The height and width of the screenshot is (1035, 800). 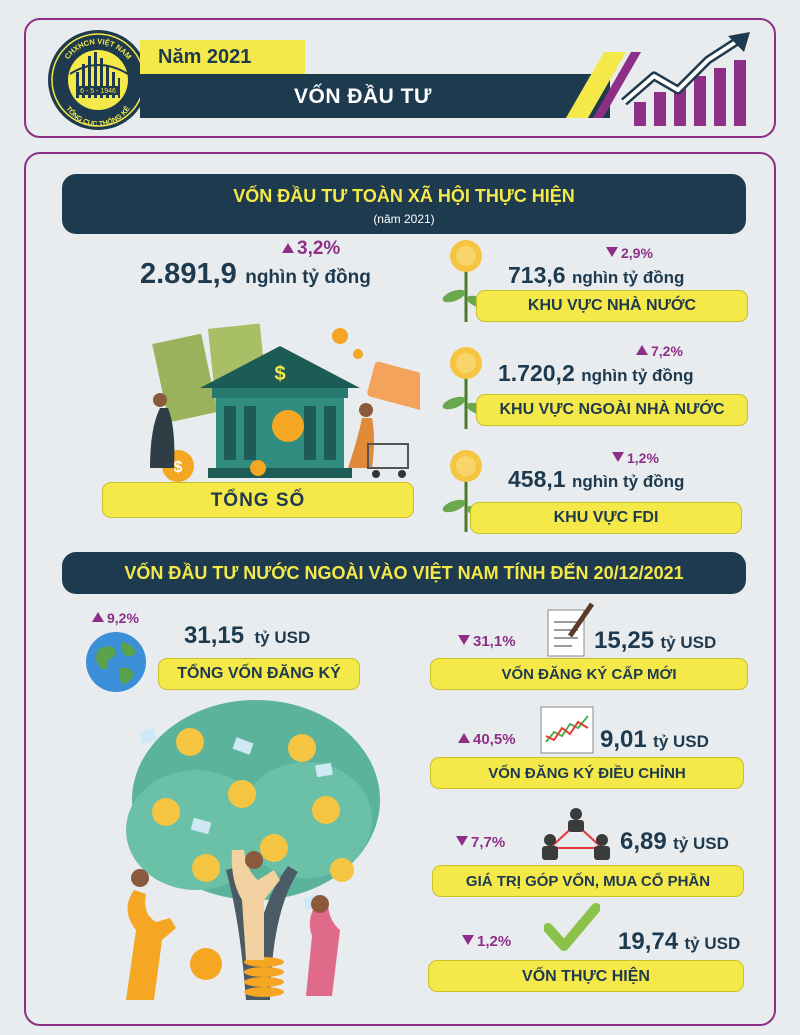 I want to click on adjust-reg-change: 40,5%, so click(x=487, y=739).